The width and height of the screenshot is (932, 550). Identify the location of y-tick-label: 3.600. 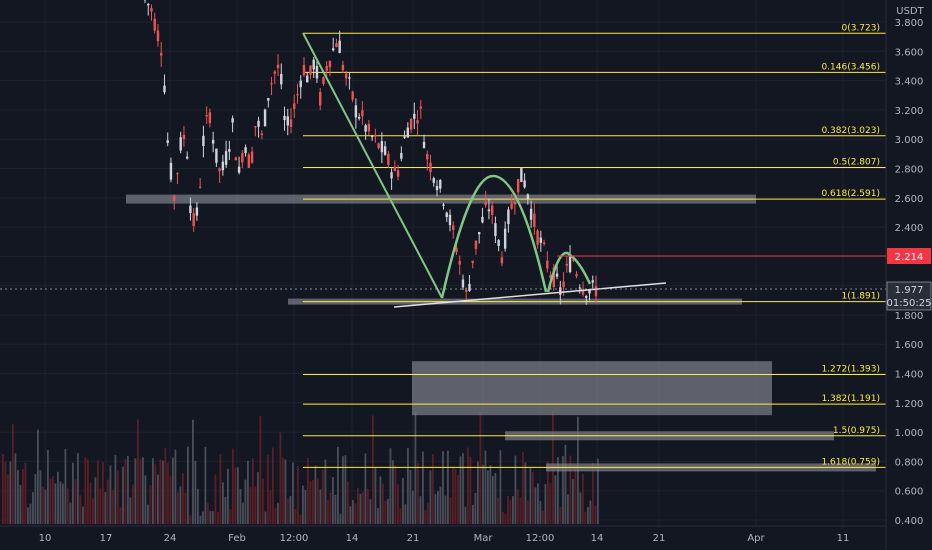
(909, 52).